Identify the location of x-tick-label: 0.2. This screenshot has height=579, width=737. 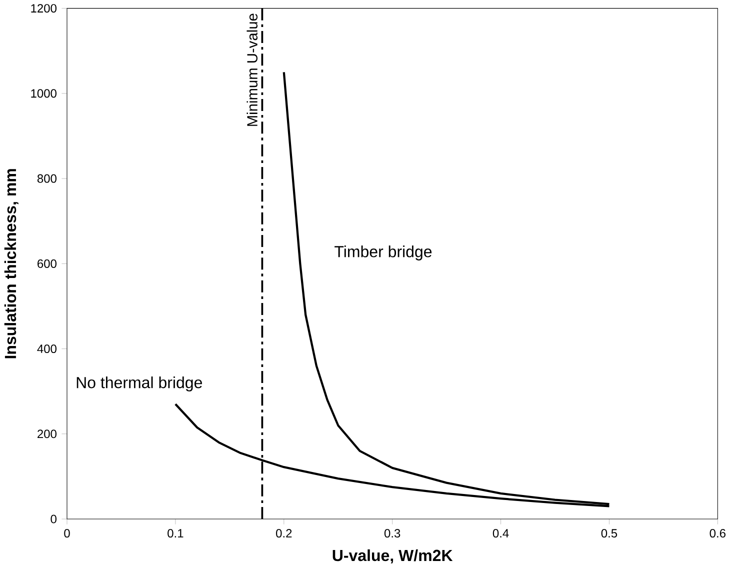
(284, 533).